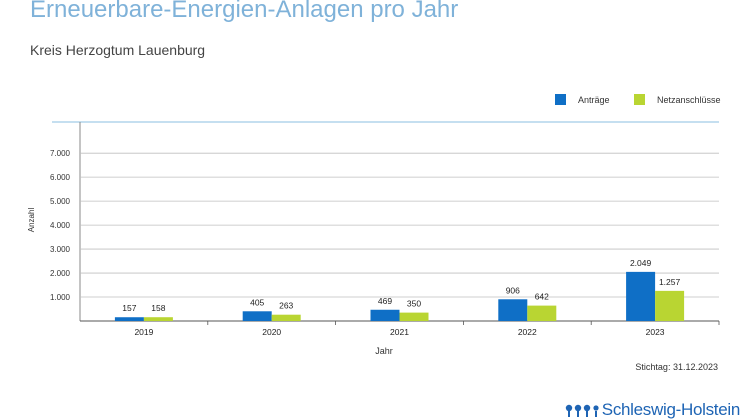 This screenshot has height=420, width=746. What do you see at coordinates (594, 99) in the screenshot?
I see `legend-label-antraege: Anträge` at bounding box center [594, 99].